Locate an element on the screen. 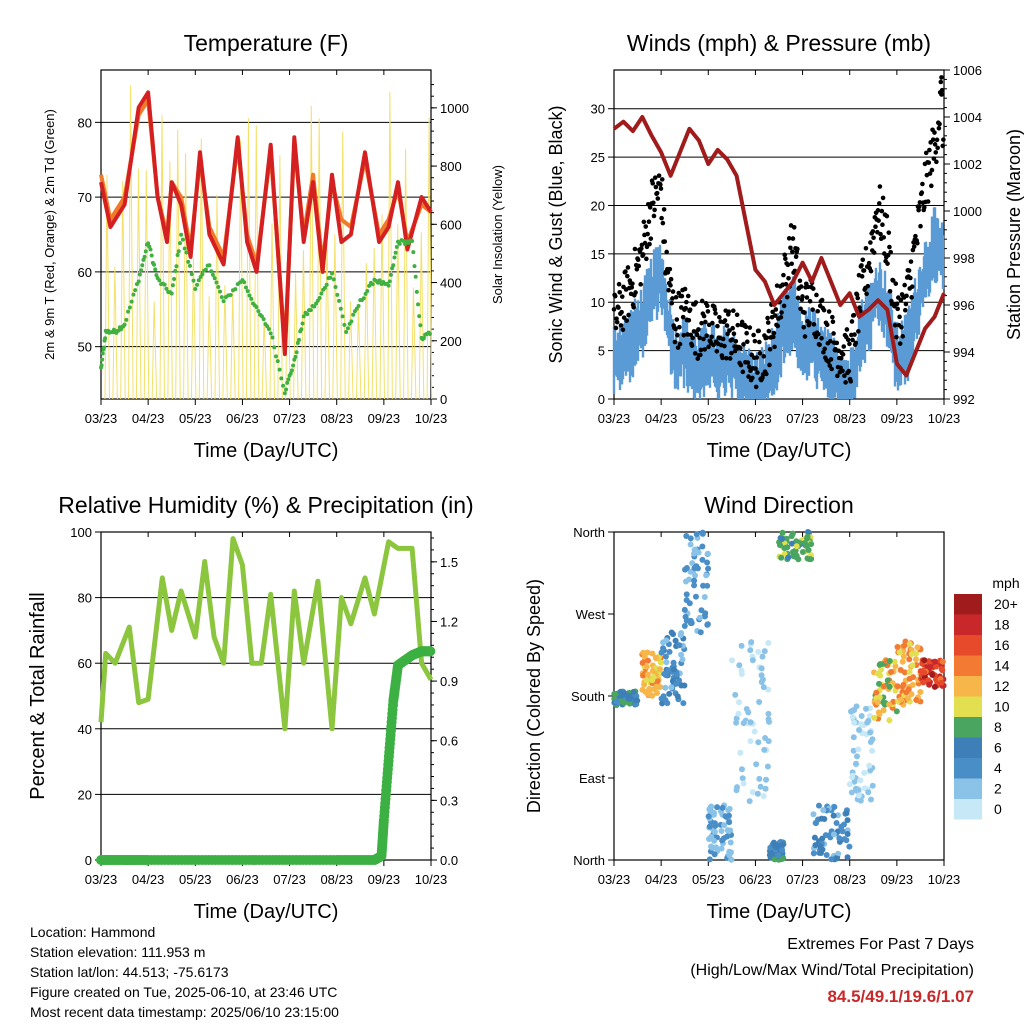 The height and width of the screenshot is (1024, 1024). y2-tick-label: 992 is located at coordinates (964, 399).